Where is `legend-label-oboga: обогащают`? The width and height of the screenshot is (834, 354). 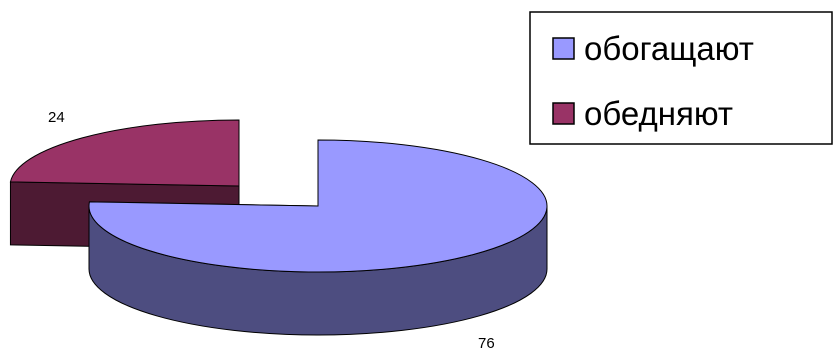 legend-label-oboga: обогащают is located at coordinates (669, 48).